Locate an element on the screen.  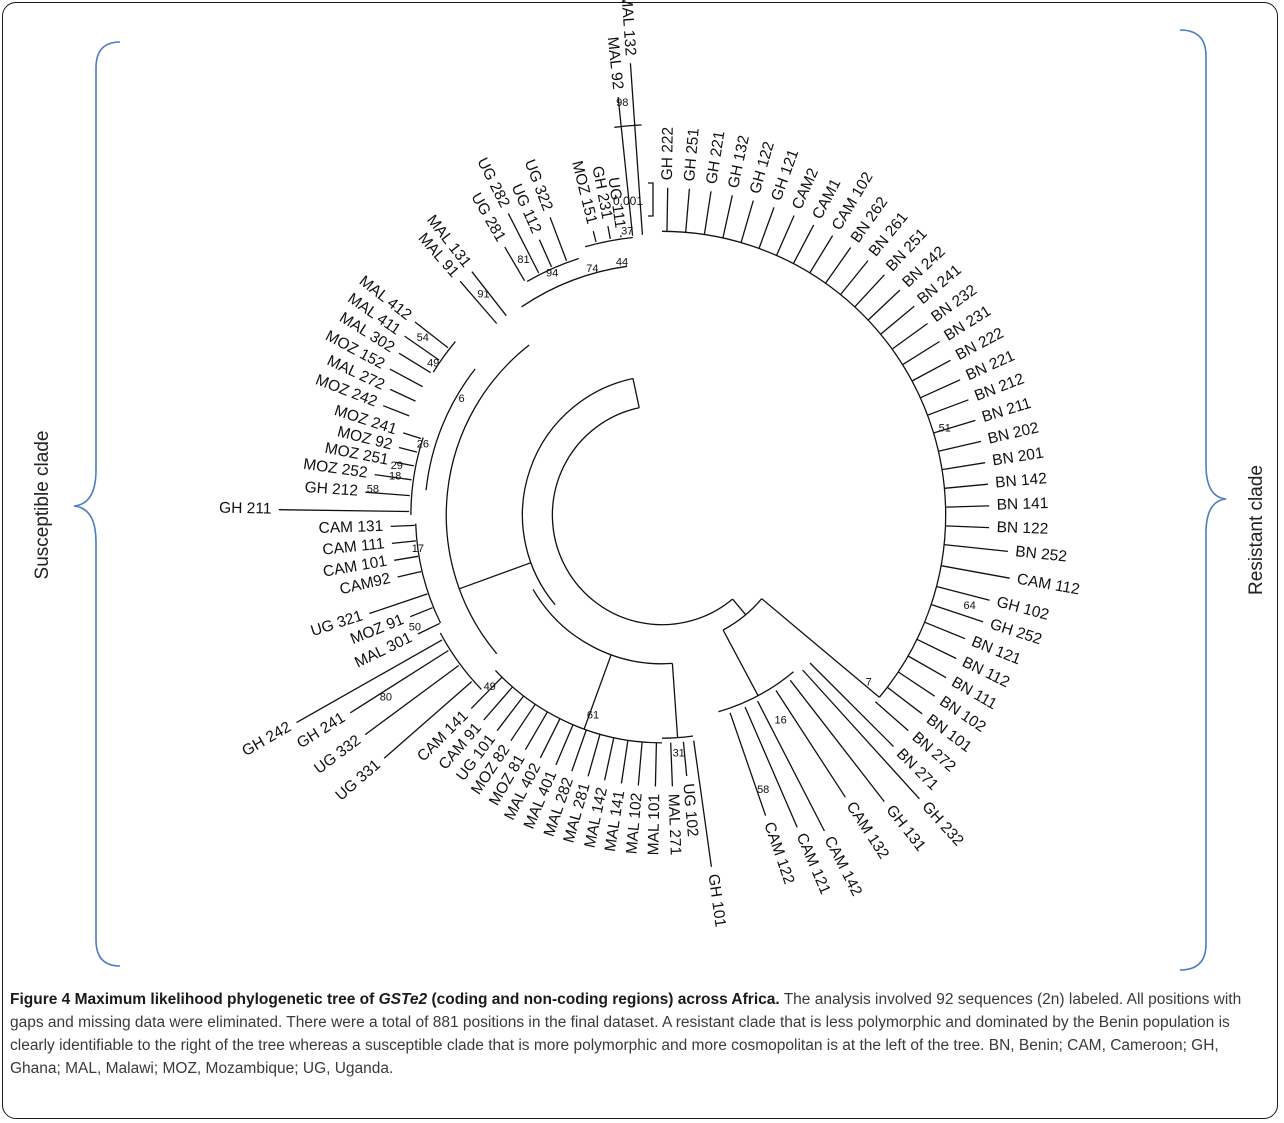
tip-label: BN 142 is located at coordinates (1021, 480).